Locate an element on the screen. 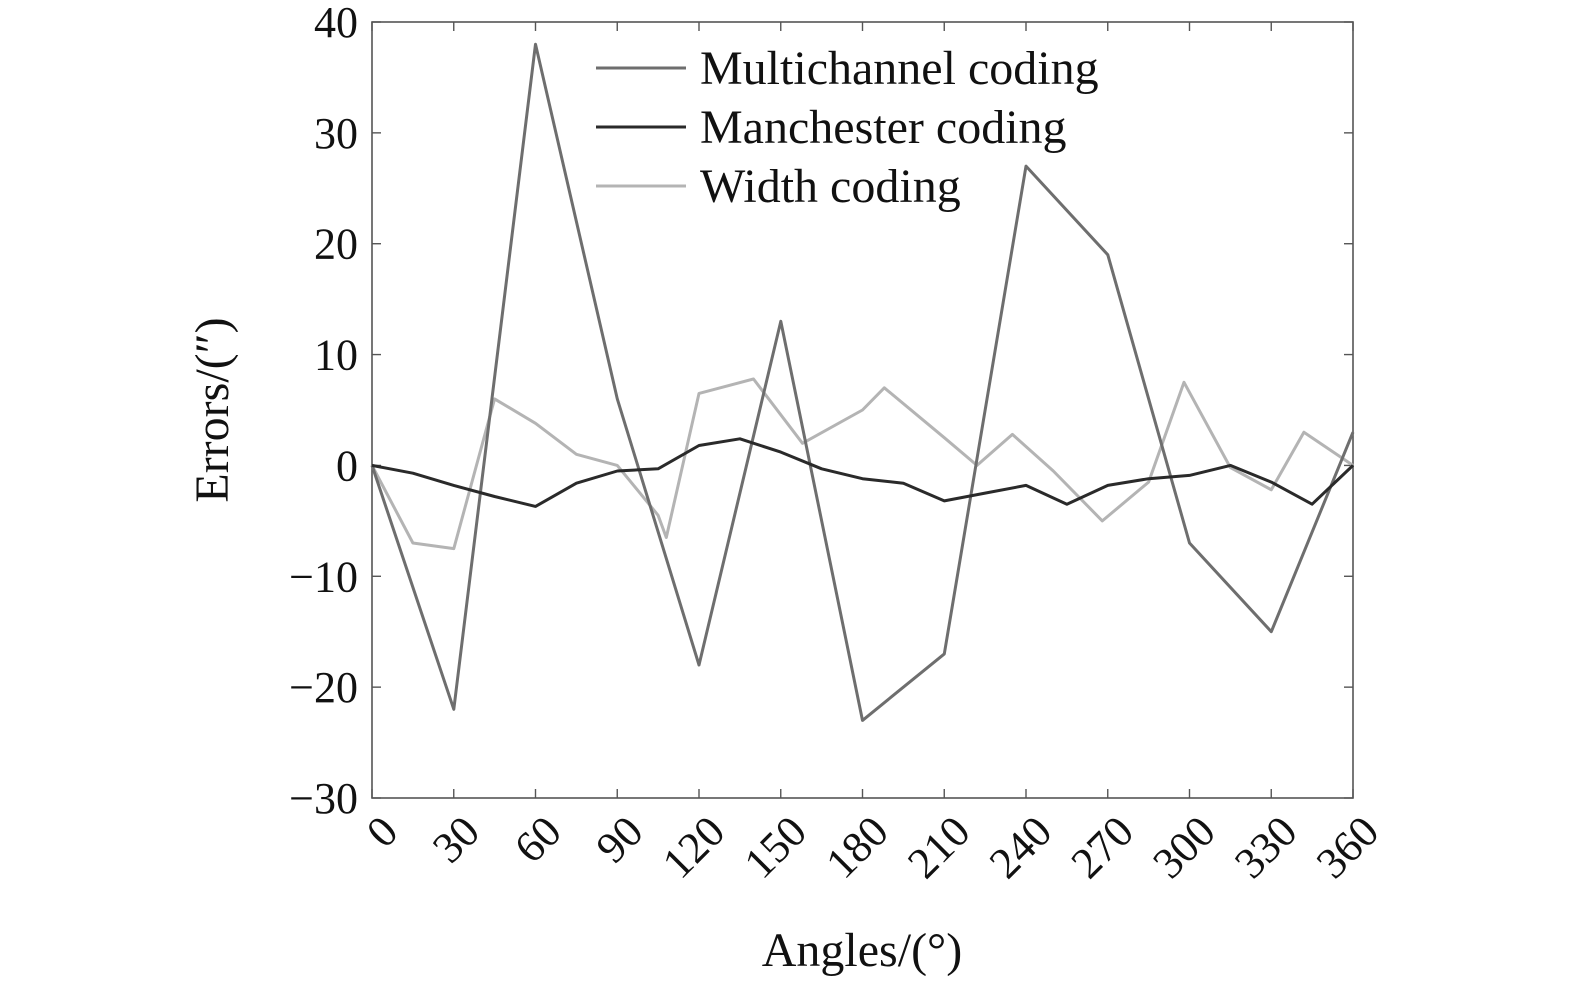  y-tick-label: 20 is located at coordinates (336, 244).